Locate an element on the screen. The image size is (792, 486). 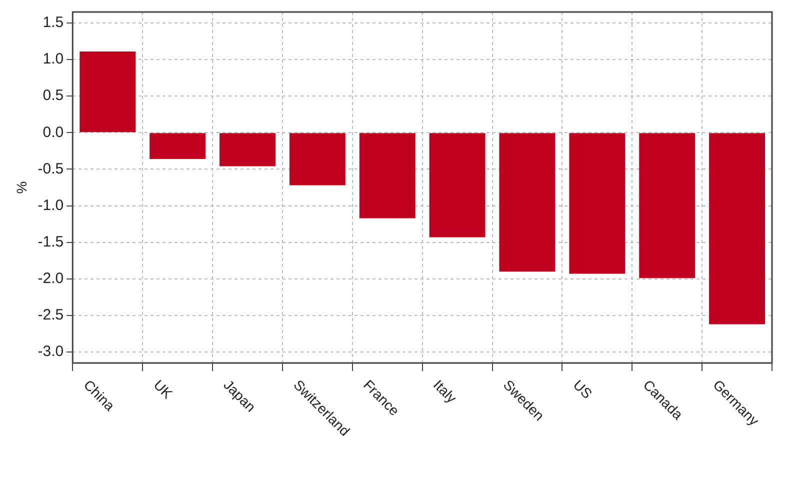
x-tick-label: UK is located at coordinates (163, 389).